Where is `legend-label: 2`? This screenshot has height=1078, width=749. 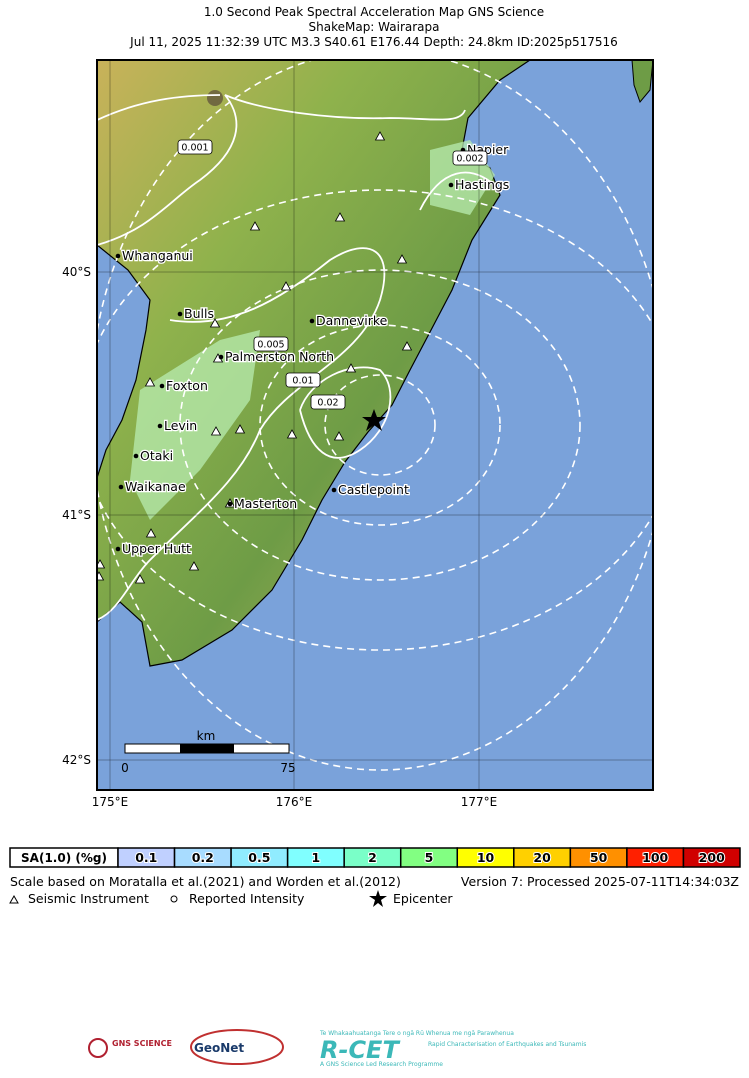
legend-label: 2 is located at coordinates (372, 857).